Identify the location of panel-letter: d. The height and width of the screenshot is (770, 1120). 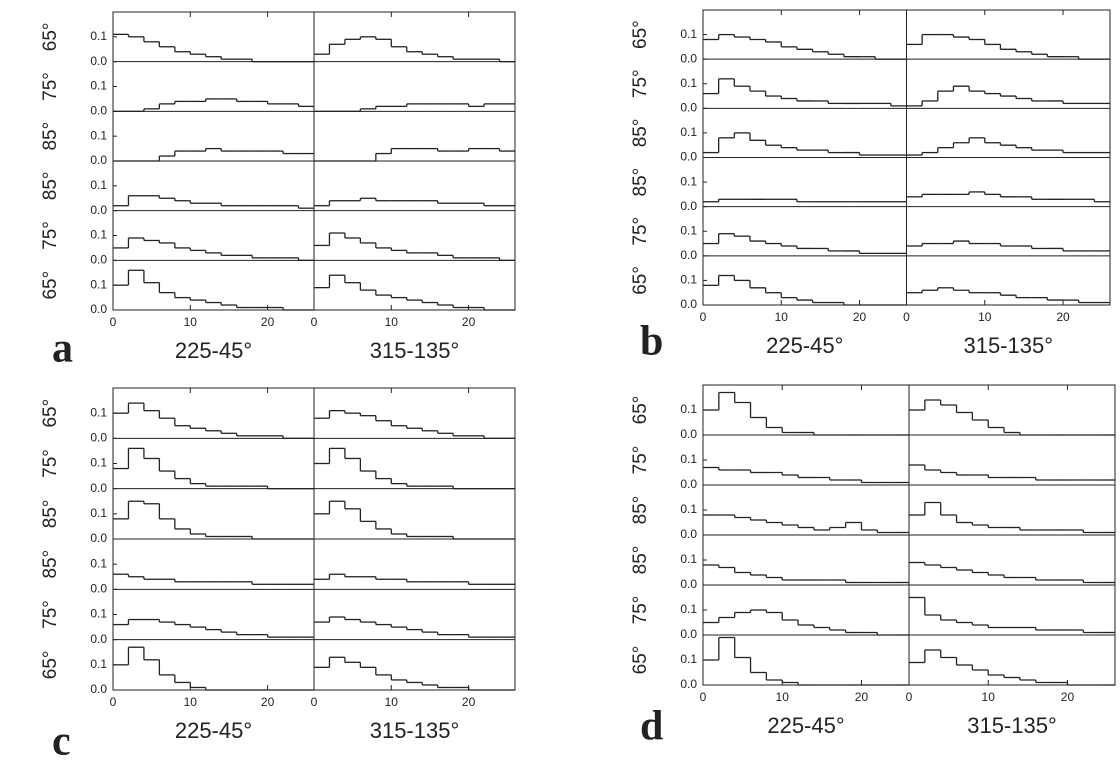
(651, 727).